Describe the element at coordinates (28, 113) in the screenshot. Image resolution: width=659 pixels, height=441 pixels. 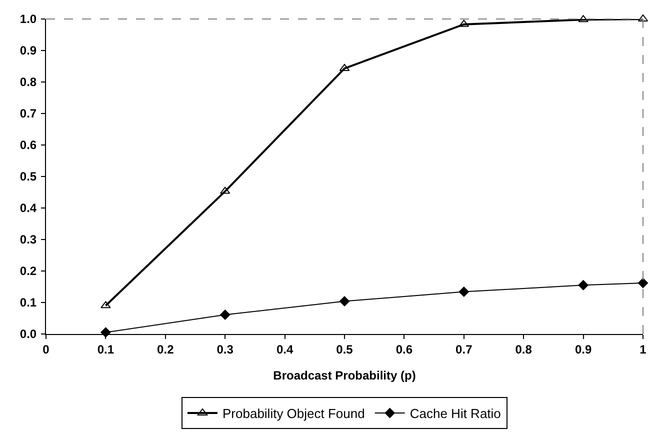
I see `y-tick-label: 0.7` at that location.